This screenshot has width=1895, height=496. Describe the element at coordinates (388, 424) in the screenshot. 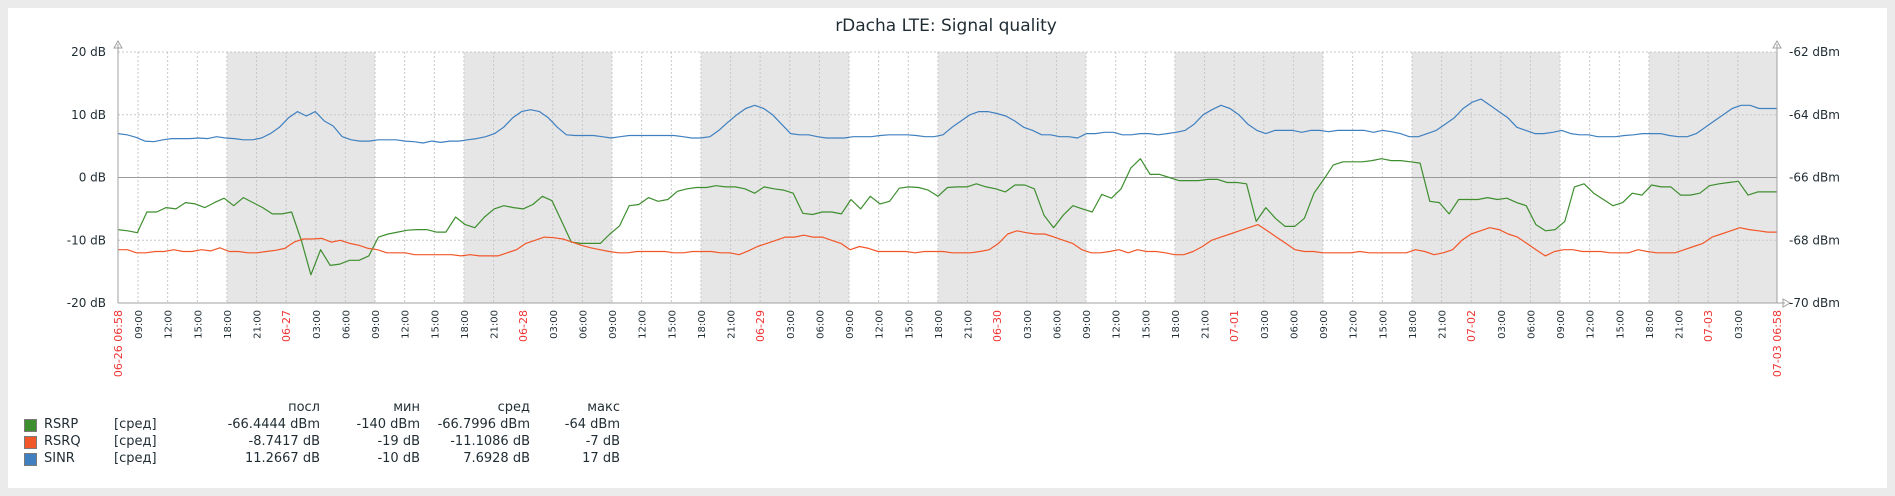

I see `legend-min: -140 dBm` at that location.